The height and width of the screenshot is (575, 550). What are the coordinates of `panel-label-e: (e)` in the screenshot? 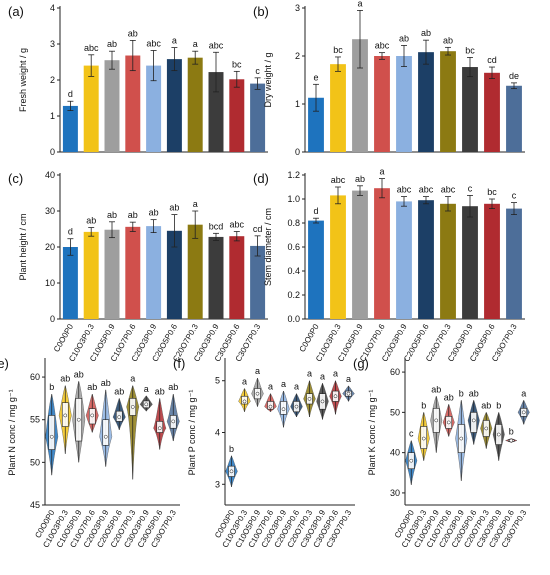 It's located at (4, 363).